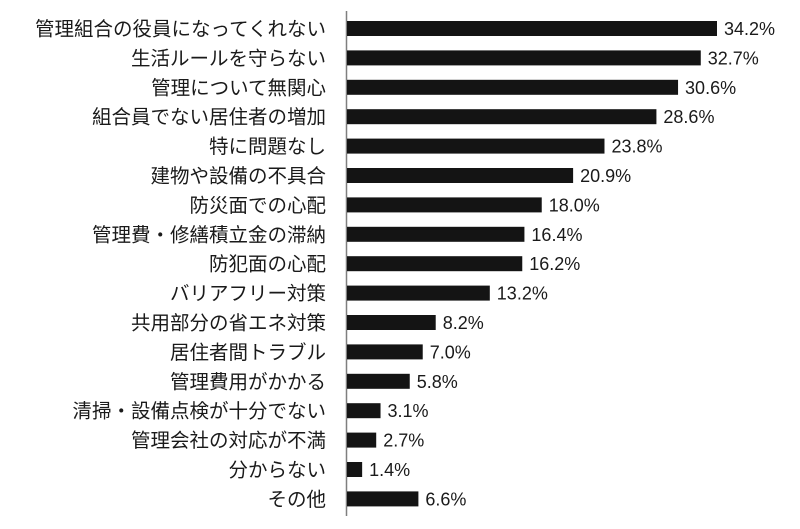 This screenshot has width=800, height=529. I want to click on bar-row: その他 6.6%, so click(366, 499).